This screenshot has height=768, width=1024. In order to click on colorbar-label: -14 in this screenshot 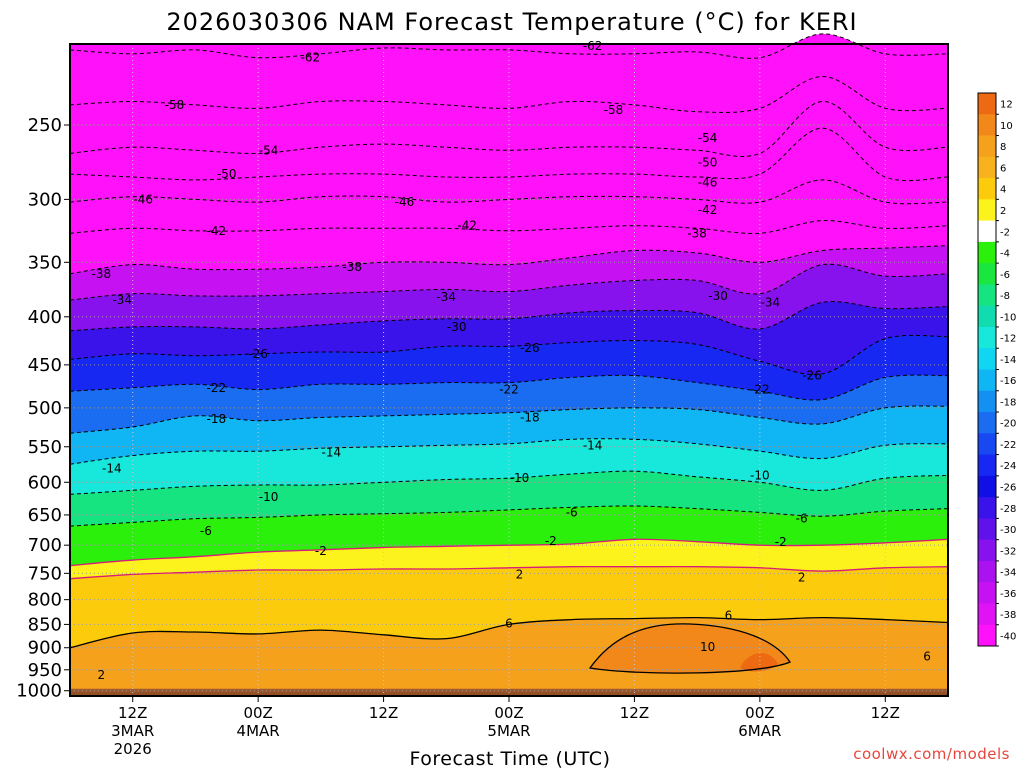, I will do `click(1008, 360)`.